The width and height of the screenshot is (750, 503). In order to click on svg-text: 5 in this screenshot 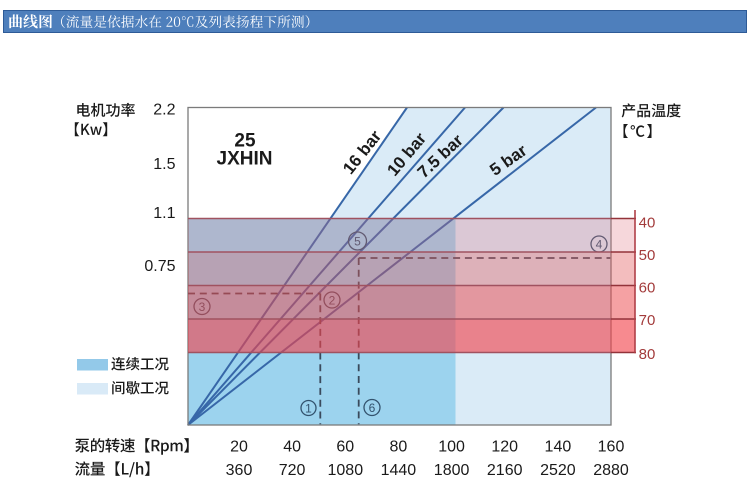, I will do `click(357, 241)`.